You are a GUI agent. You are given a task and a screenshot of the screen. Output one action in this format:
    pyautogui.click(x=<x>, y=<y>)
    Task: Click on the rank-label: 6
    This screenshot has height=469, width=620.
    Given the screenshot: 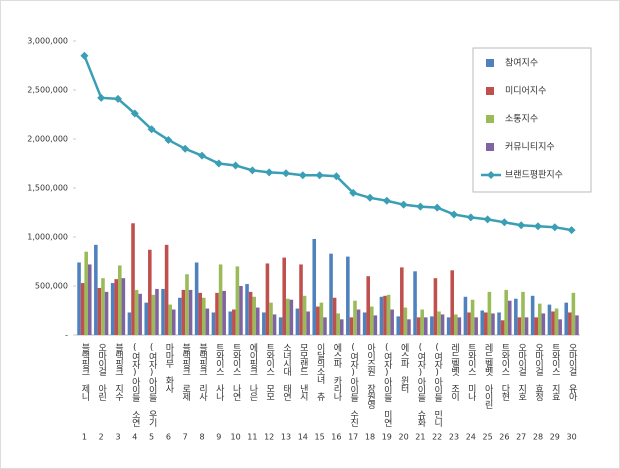 What is the action you would take?
    pyautogui.click(x=168, y=437)
    